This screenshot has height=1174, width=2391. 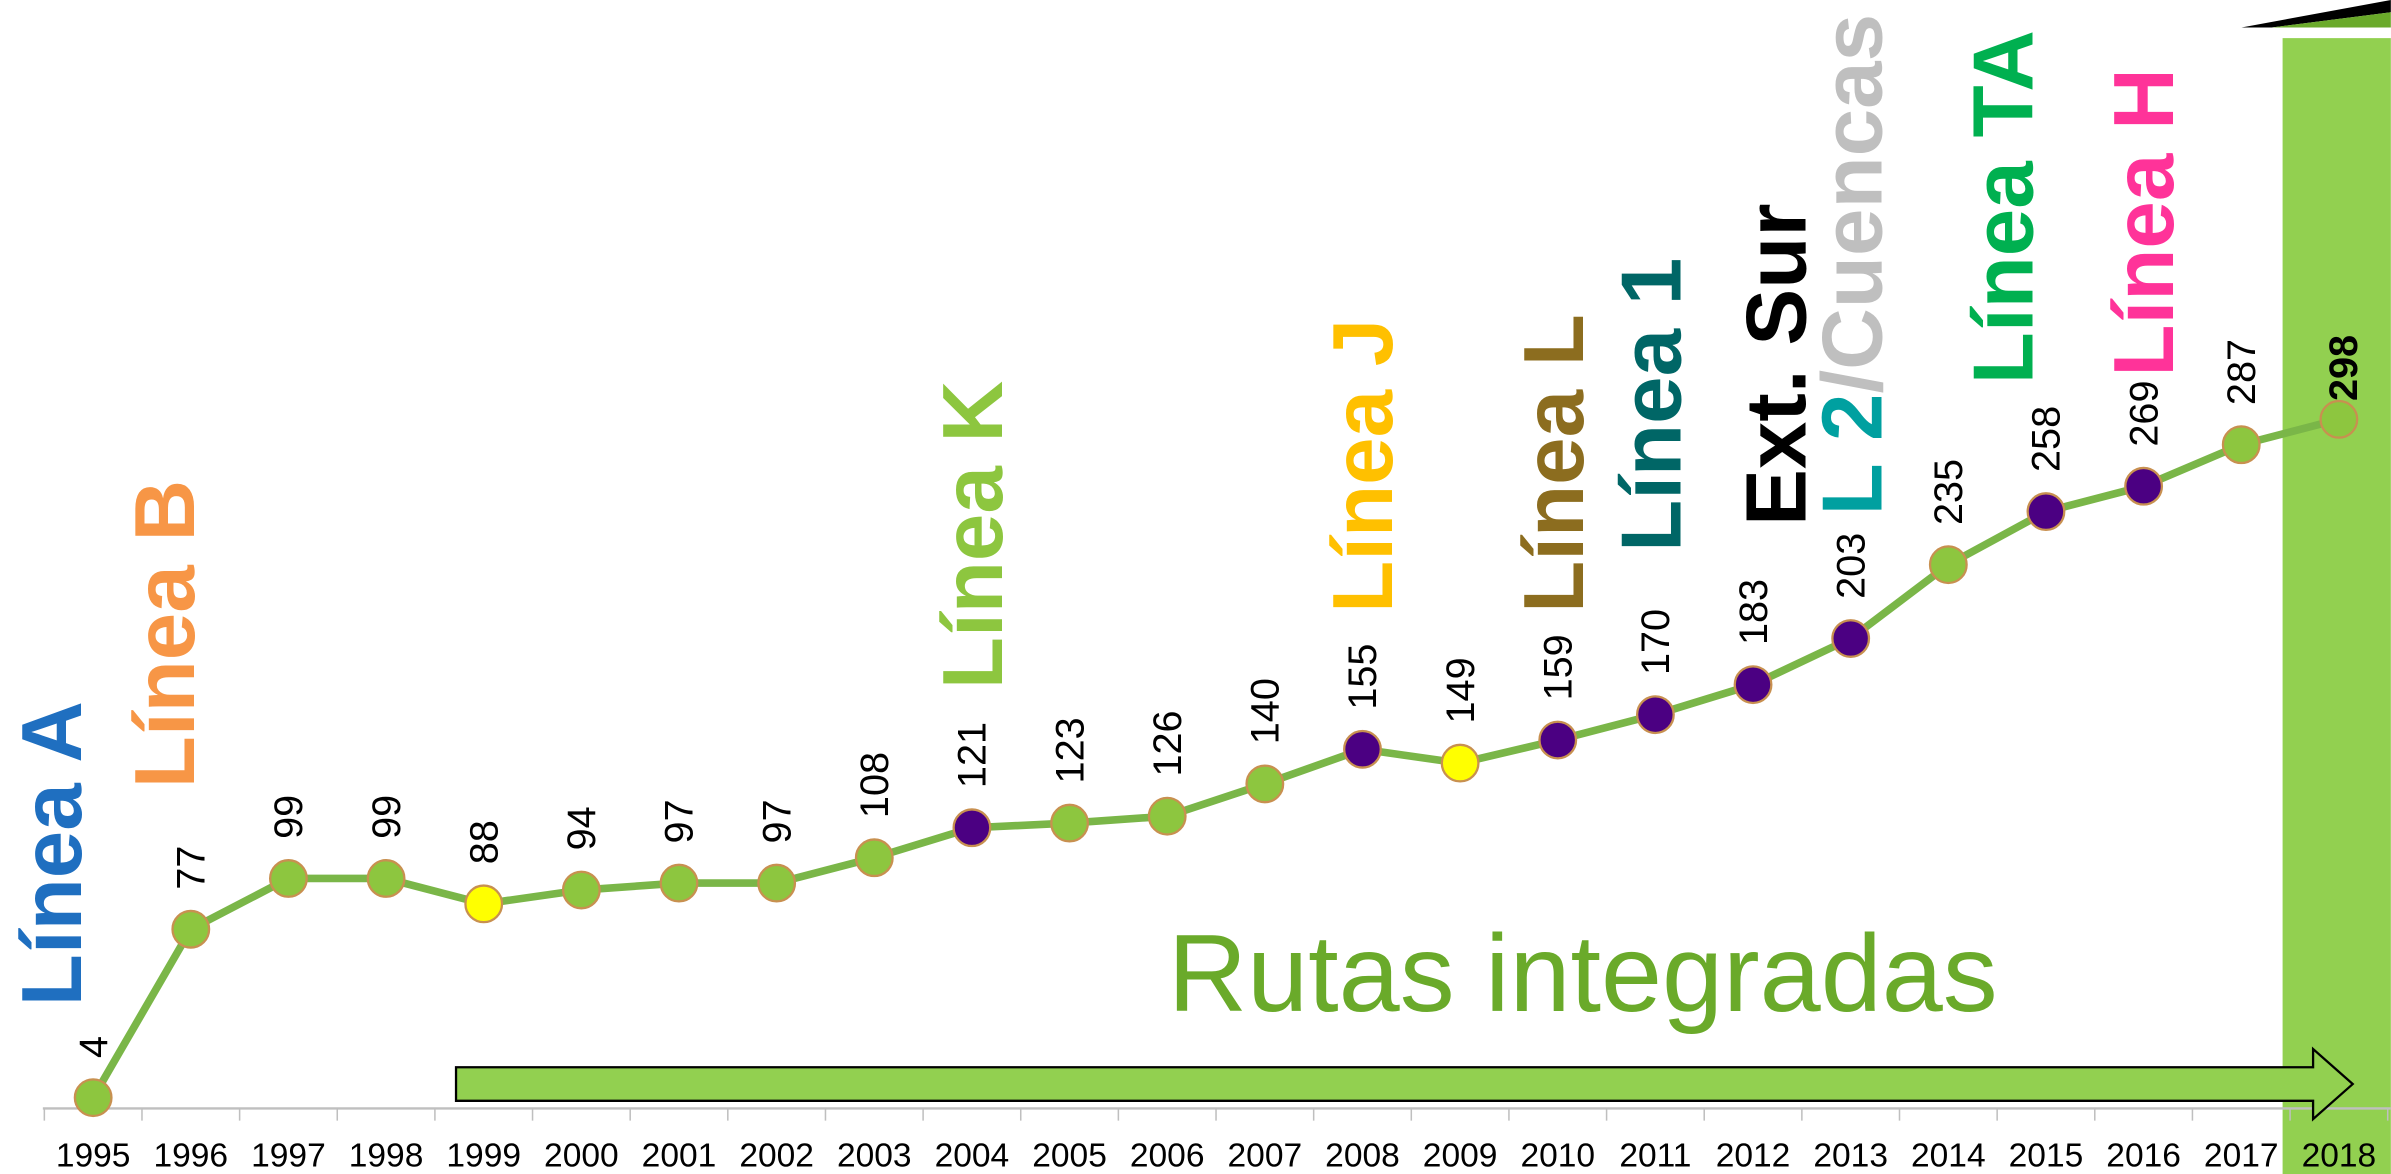 I want to click on value-label: 121, so click(x=973, y=755).